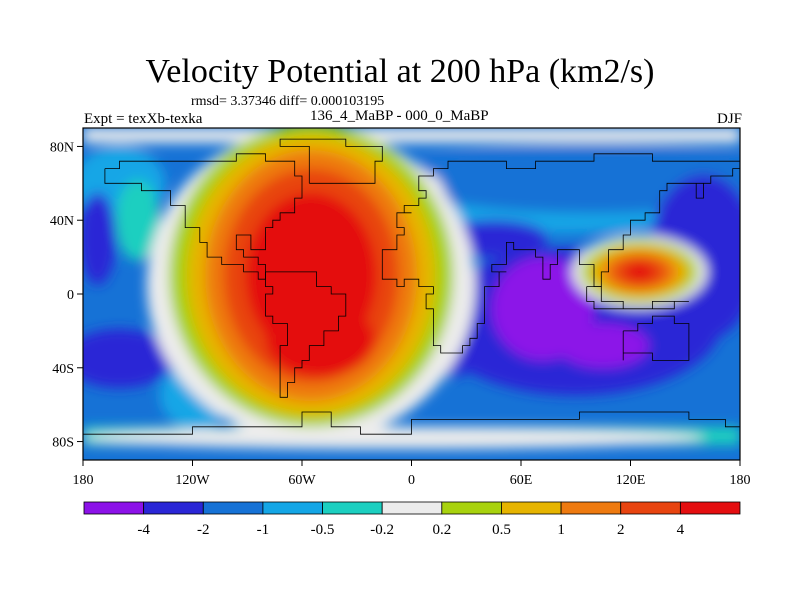 This screenshot has height=600, width=800. I want to click on case-label: 136_4_MaBP - 000_0_MaBP, so click(399, 116).